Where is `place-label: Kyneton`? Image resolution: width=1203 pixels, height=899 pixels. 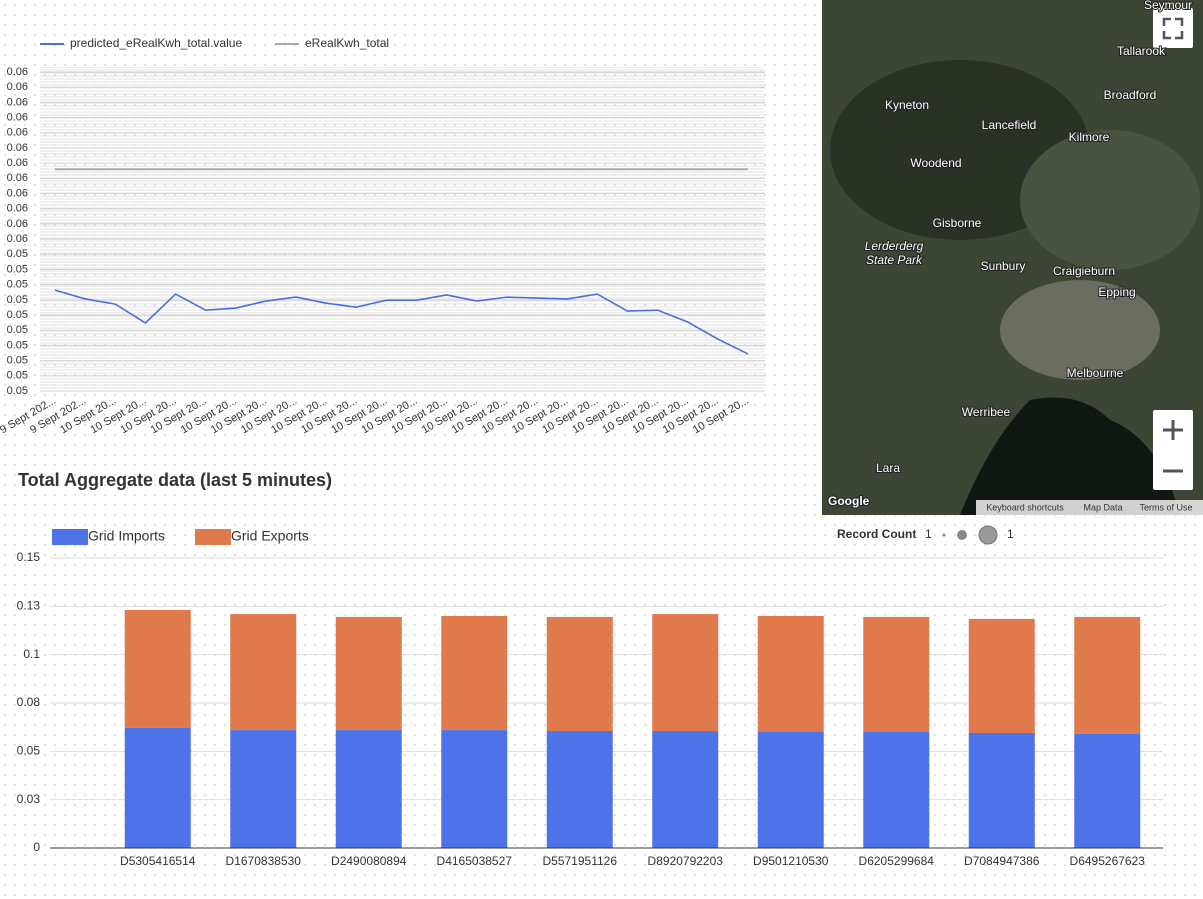 place-label: Kyneton is located at coordinates (907, 105).